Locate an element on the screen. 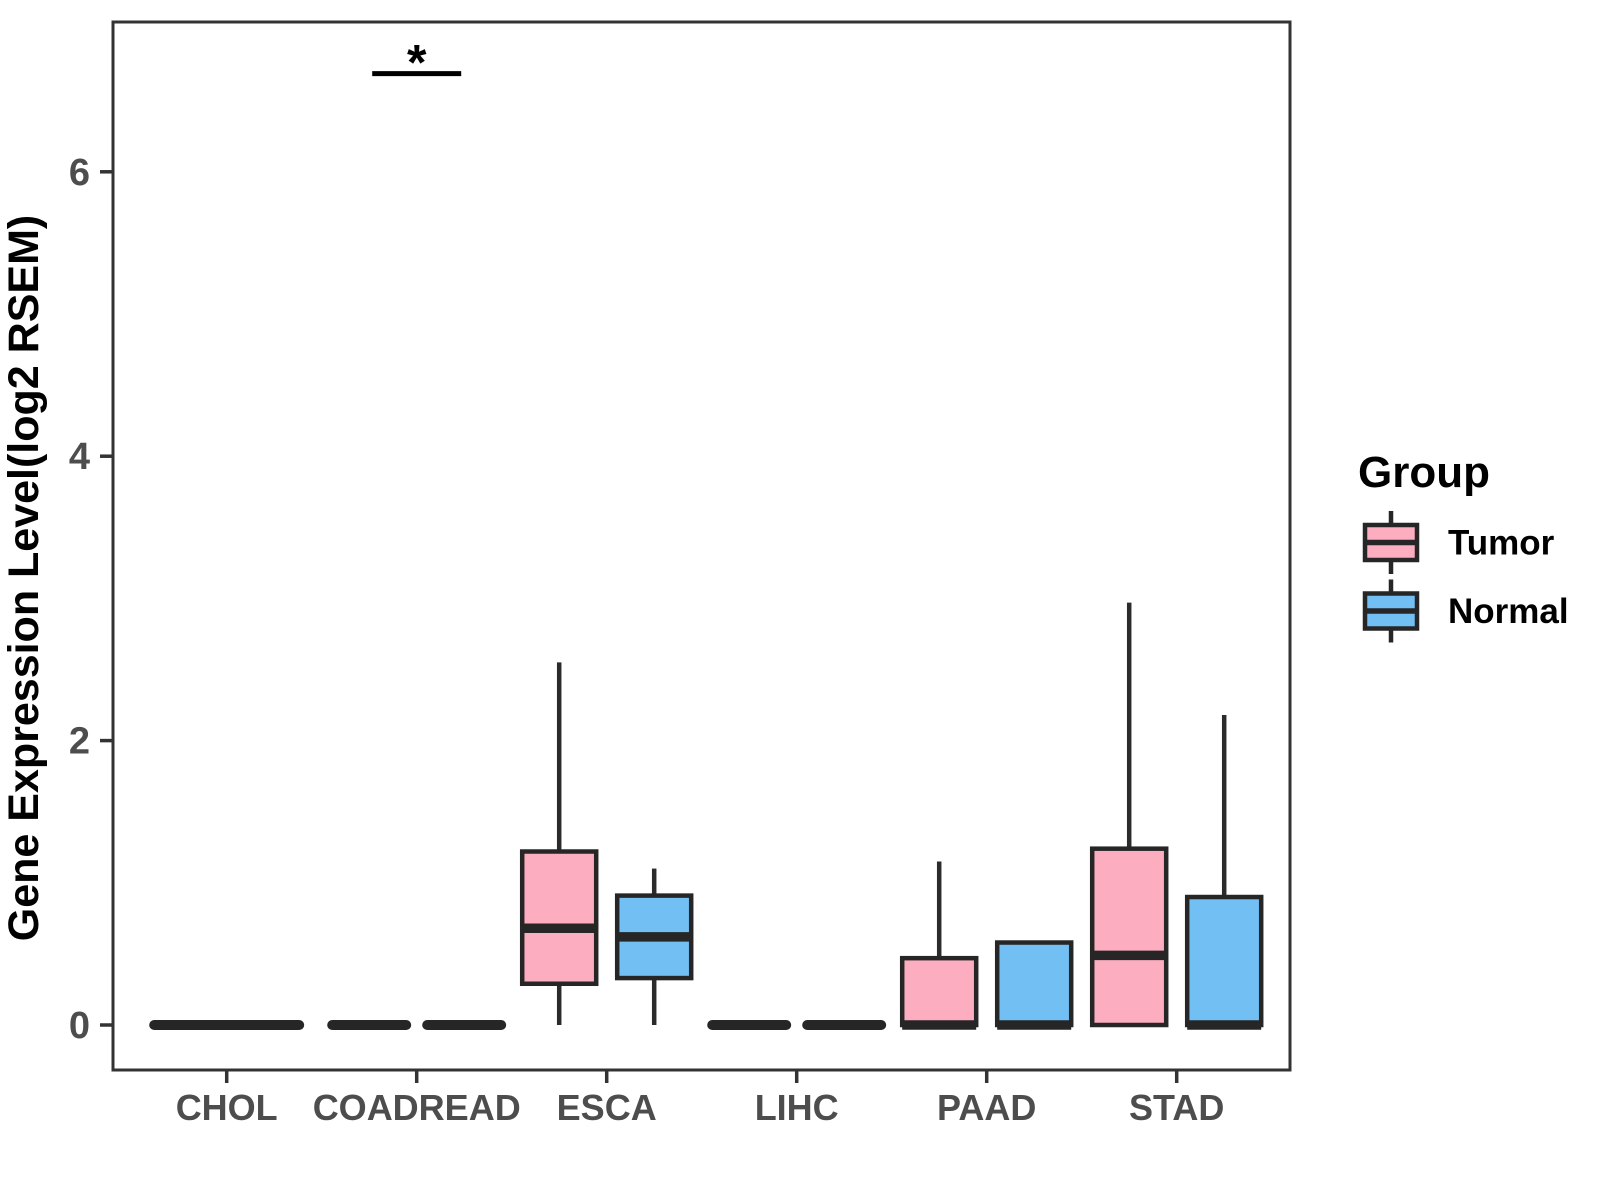 This screenshot has width=1600, height=1200. y-tick-label-2: 2 is located at coordinates (79, 742).